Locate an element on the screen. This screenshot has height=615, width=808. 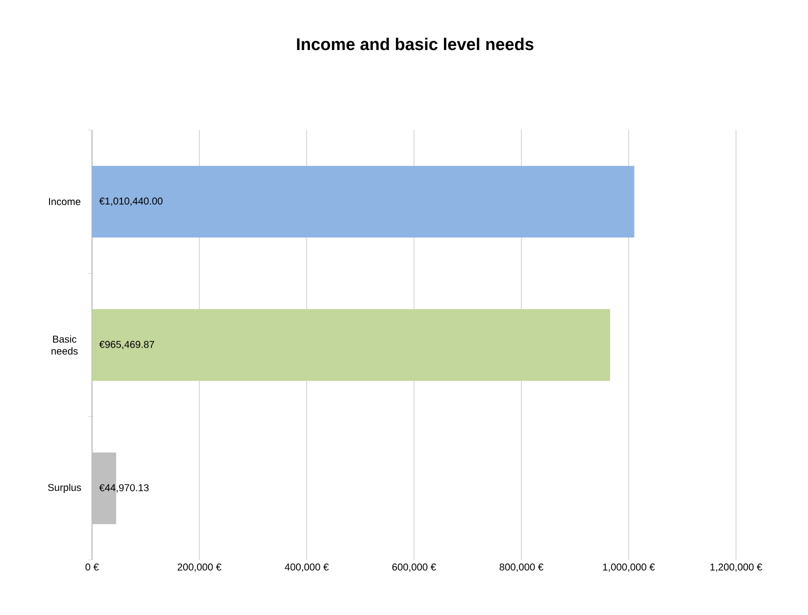
chart-title: Income and basic level needs is located at coordinates (415, 44).